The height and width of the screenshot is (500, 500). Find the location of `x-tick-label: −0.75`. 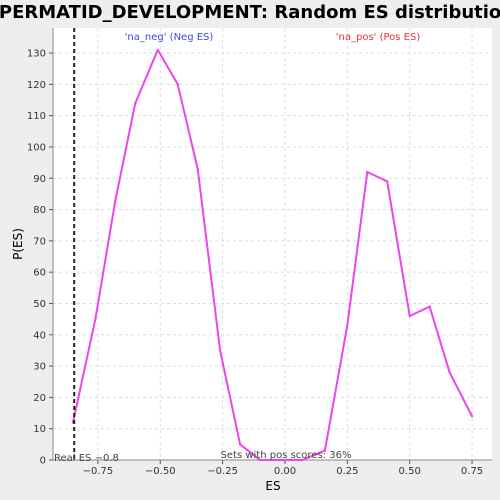

x-tick-label: −0.75 is located at coordinates (98, 471).